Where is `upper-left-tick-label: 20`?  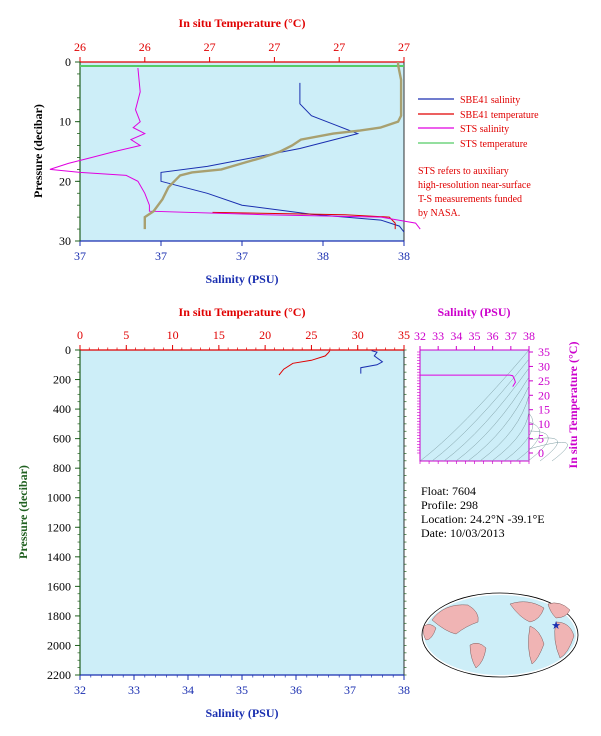
upper-left-tick-label: 20 is located at coordinates (65, 181).